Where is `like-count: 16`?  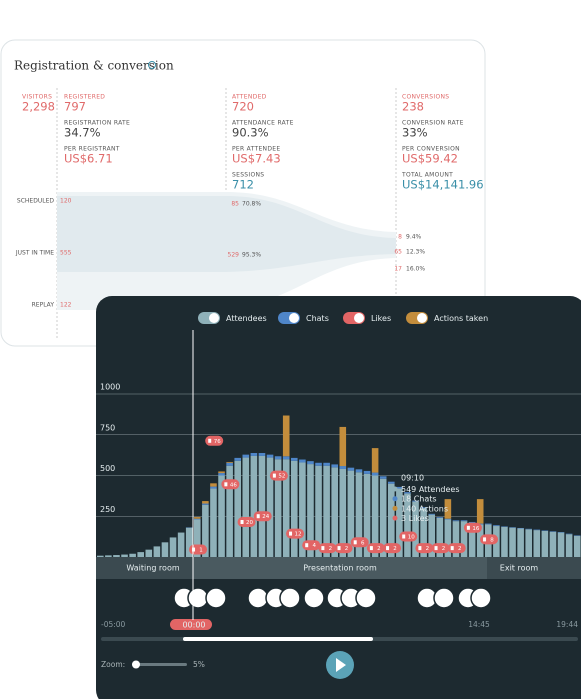
like-count: 16 is located at coordinates (475, 529).